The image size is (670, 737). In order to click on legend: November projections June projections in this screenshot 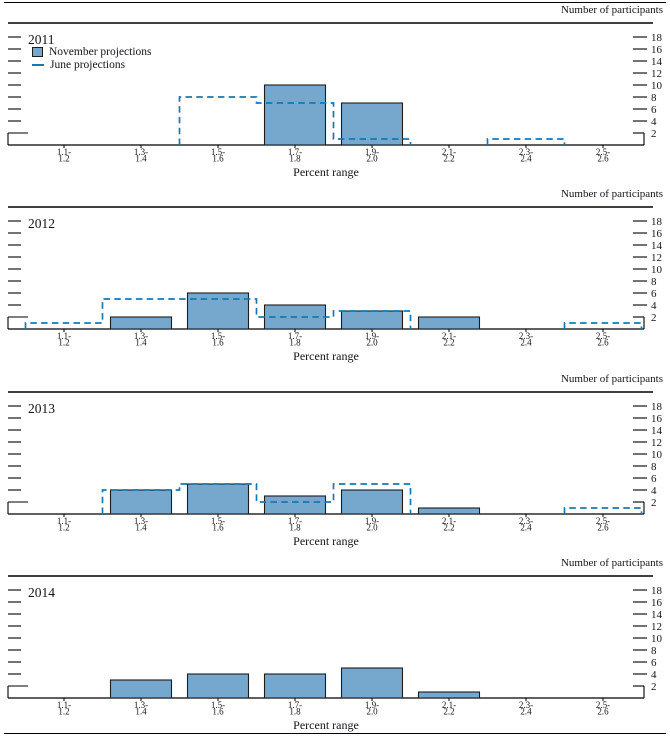, I will do `click(92, 59)`.